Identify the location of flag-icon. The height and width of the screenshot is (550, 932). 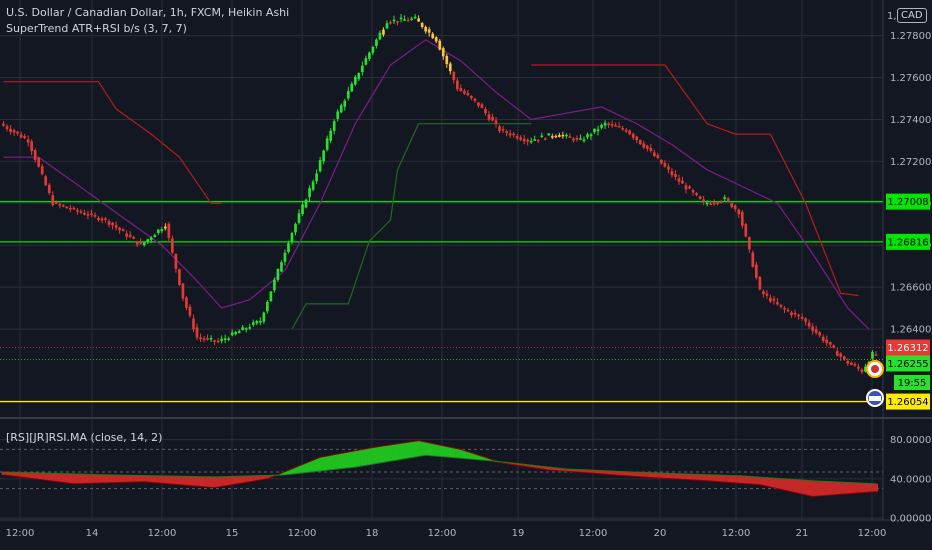
(875, 398).